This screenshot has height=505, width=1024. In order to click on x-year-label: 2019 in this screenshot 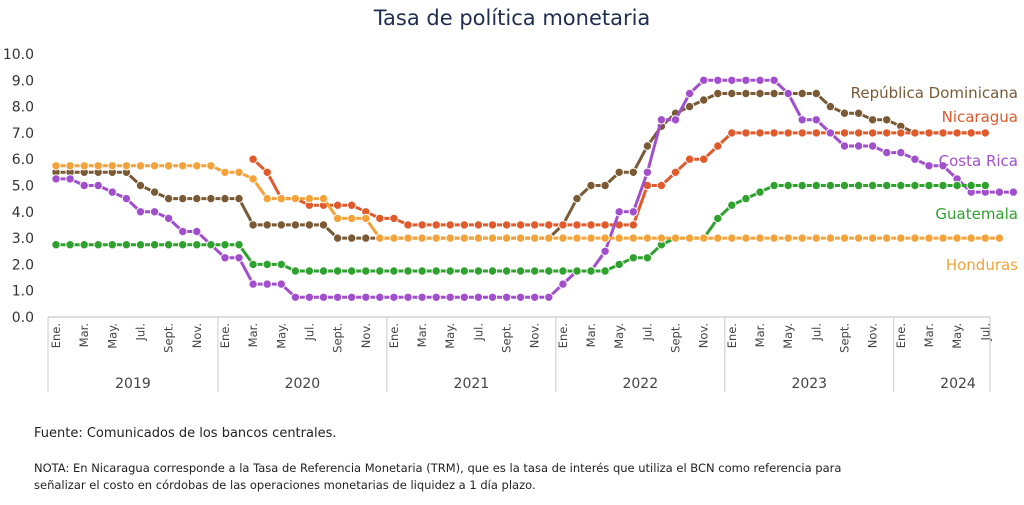, I will do `click(133, 384)`.